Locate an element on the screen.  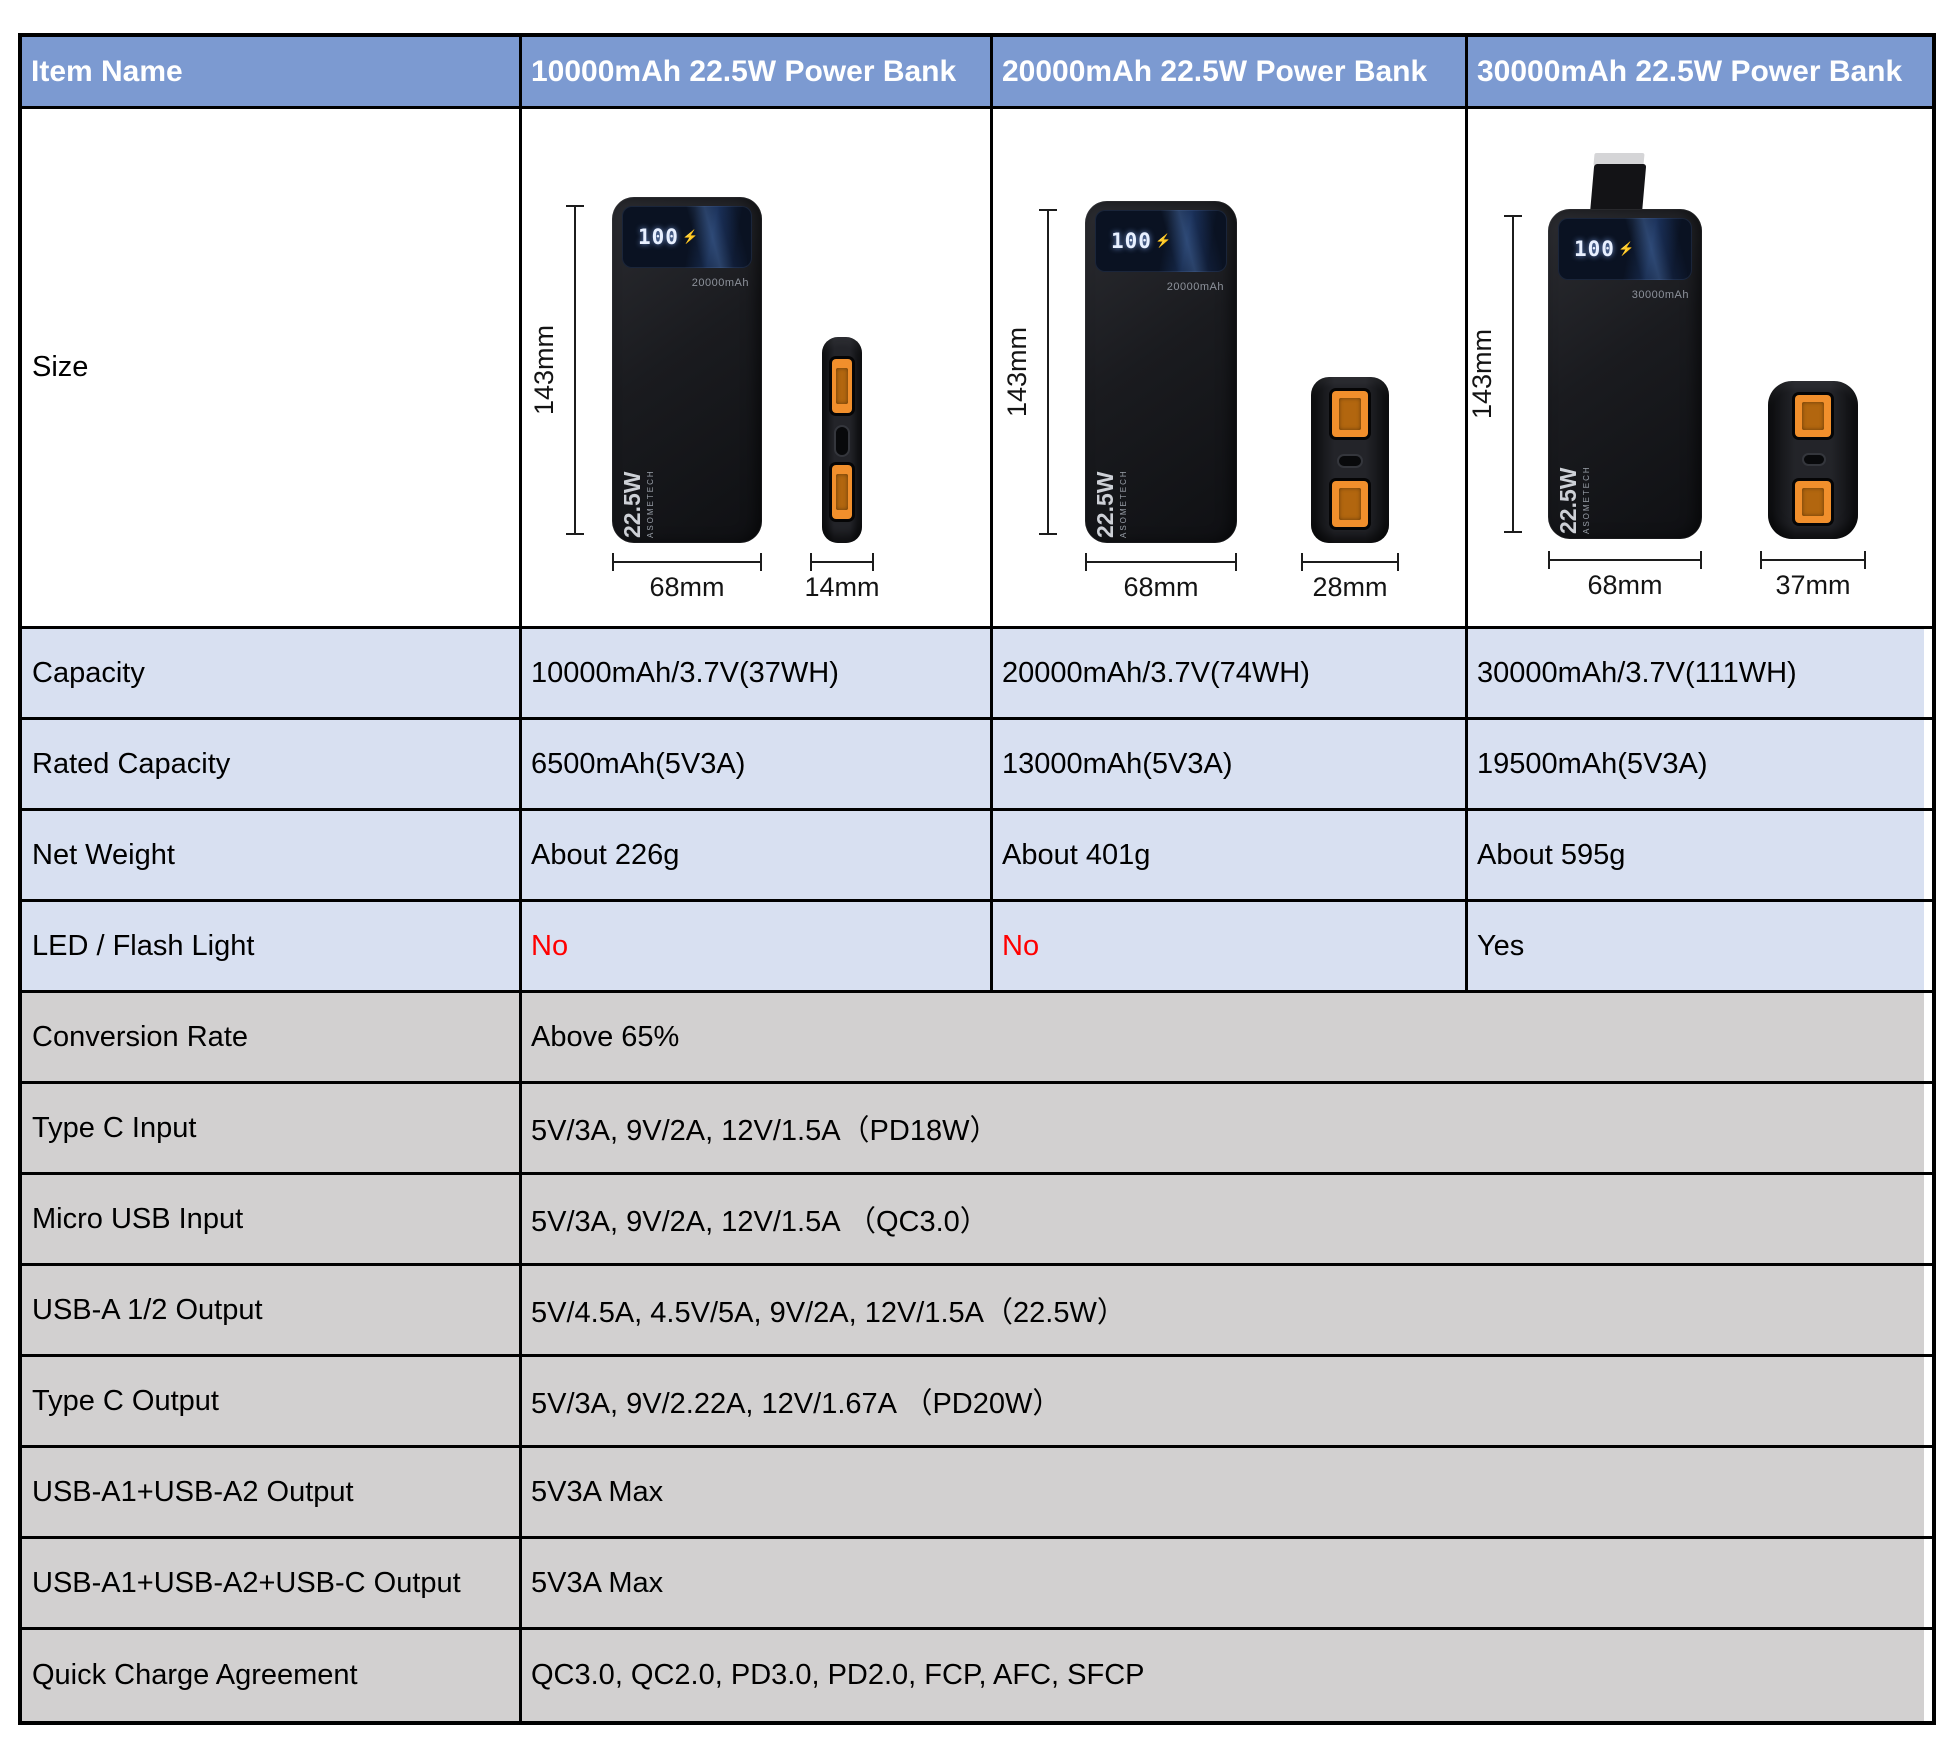
spec-value: 19500mAh(5V3A) is located at coordinates (1696, 764).